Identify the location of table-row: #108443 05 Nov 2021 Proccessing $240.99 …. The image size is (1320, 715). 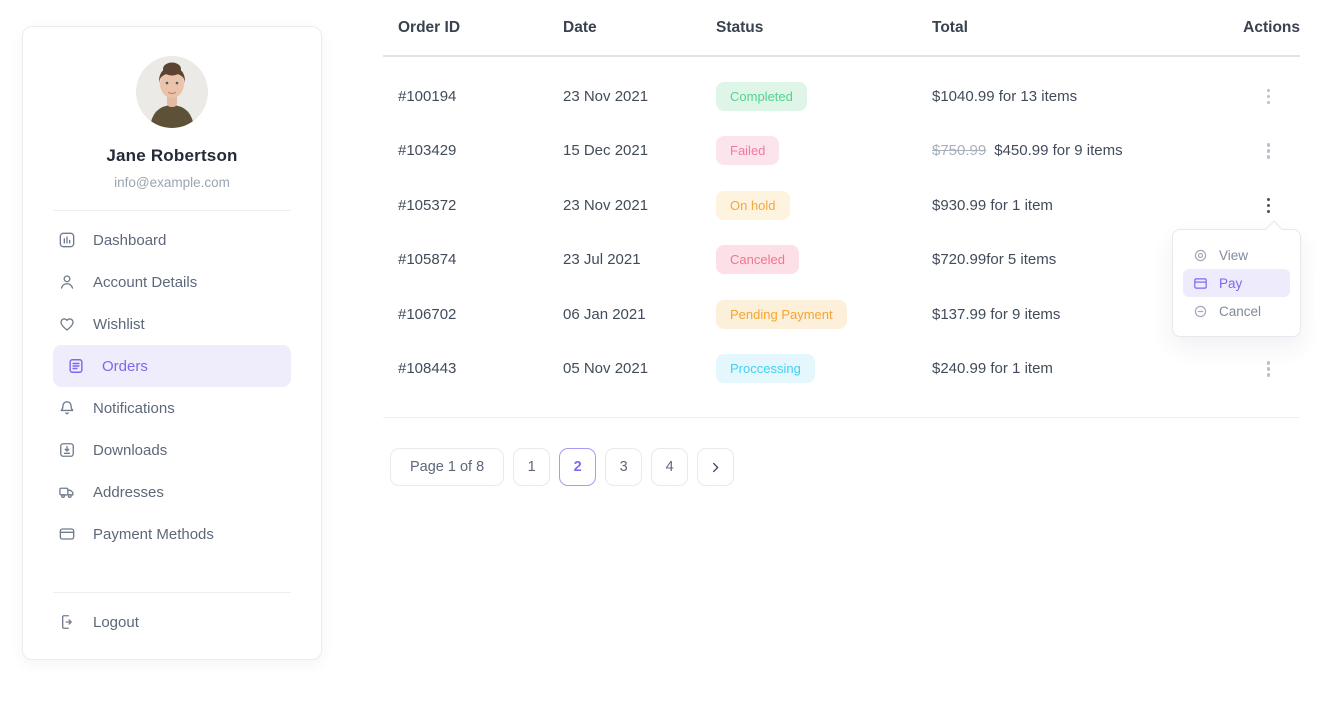
(841, 369).